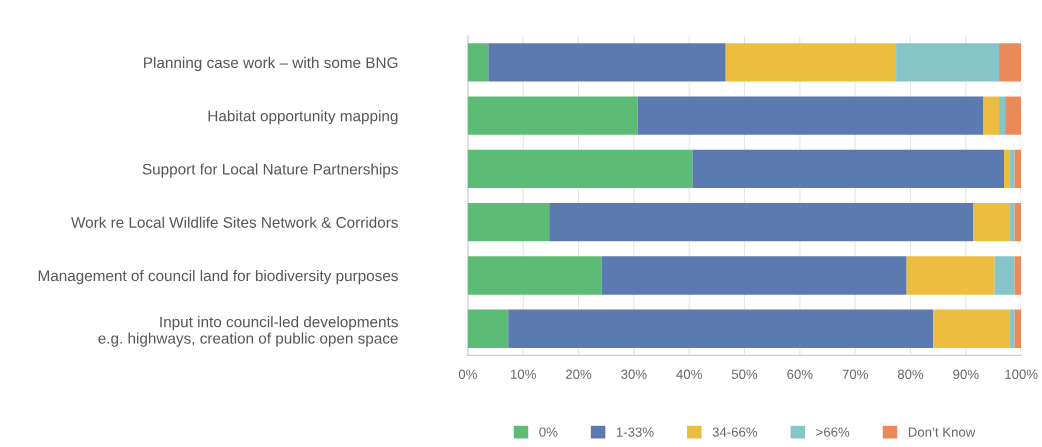  Describe the element at coordinates (635, 432) in the screenshot. I see `legend-label: 1-33%` at that location.